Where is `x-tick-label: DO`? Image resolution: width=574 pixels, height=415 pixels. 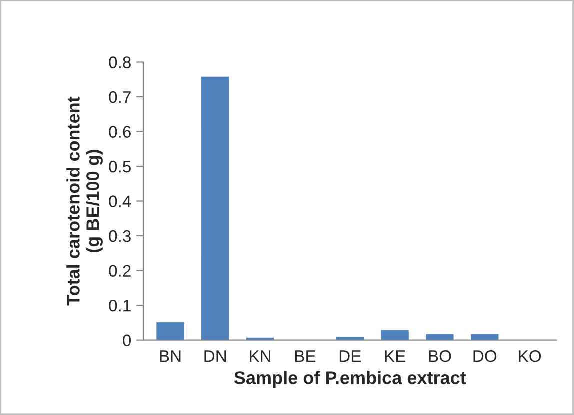
x-tick-label: DO is located at coordinates (485, 356).